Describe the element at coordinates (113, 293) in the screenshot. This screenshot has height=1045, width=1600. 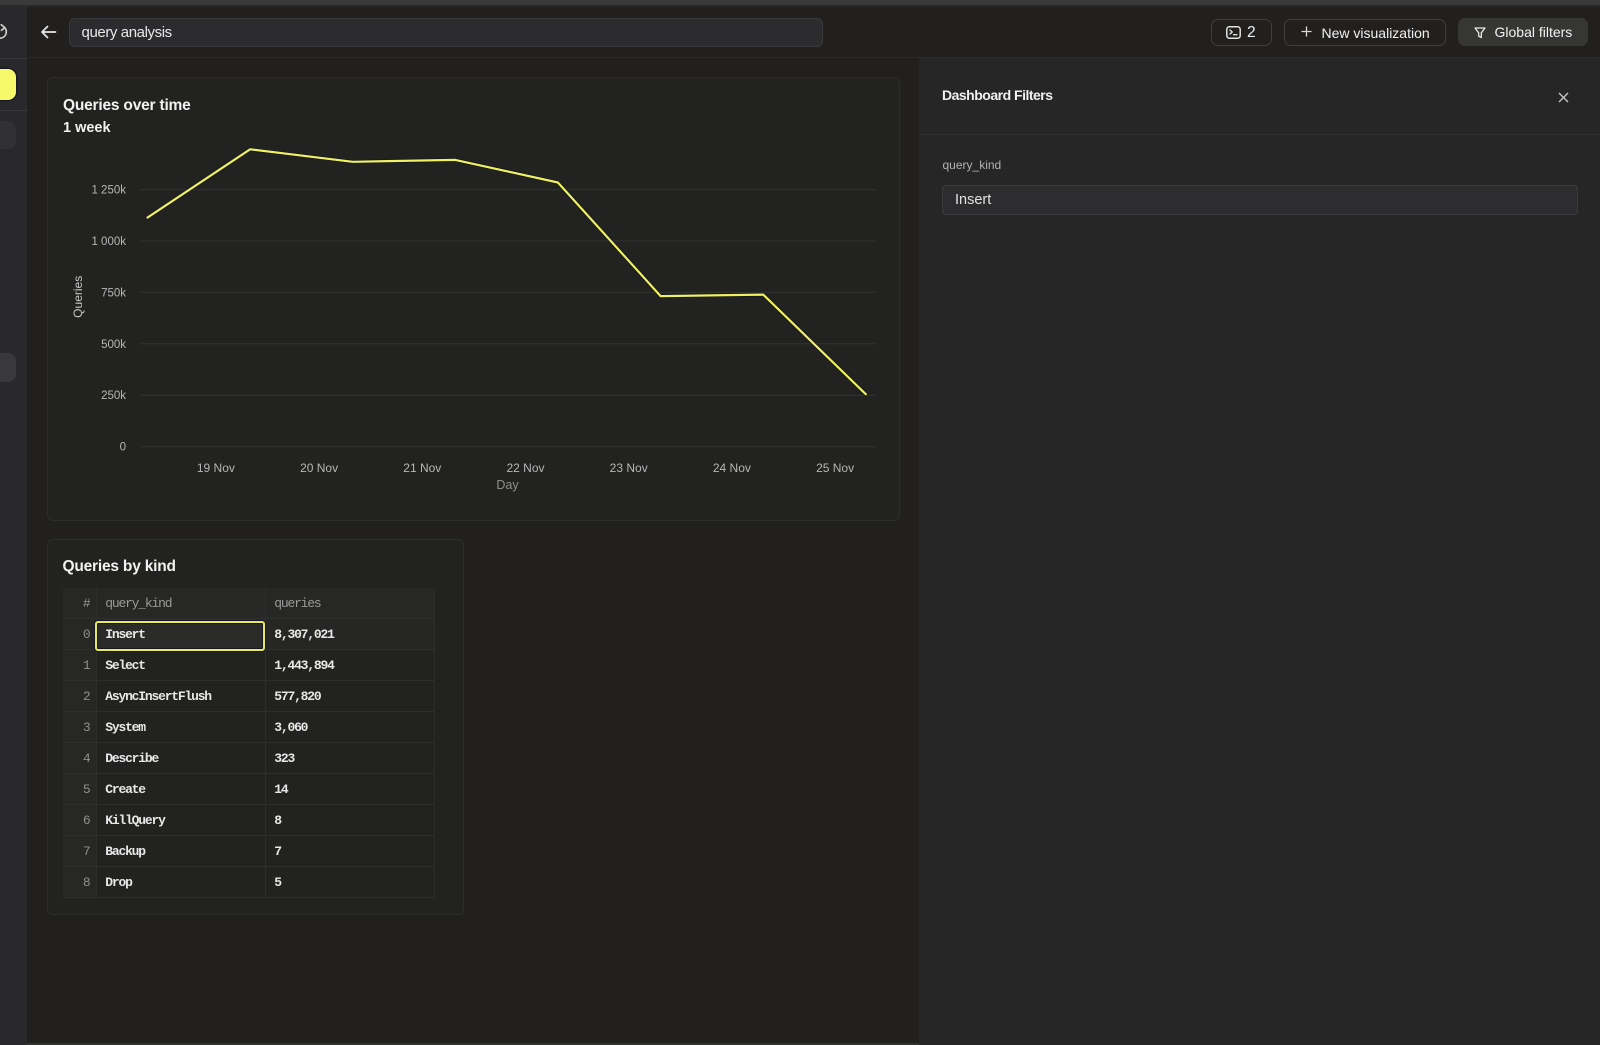
I see `svg-text: 750k` at that location.